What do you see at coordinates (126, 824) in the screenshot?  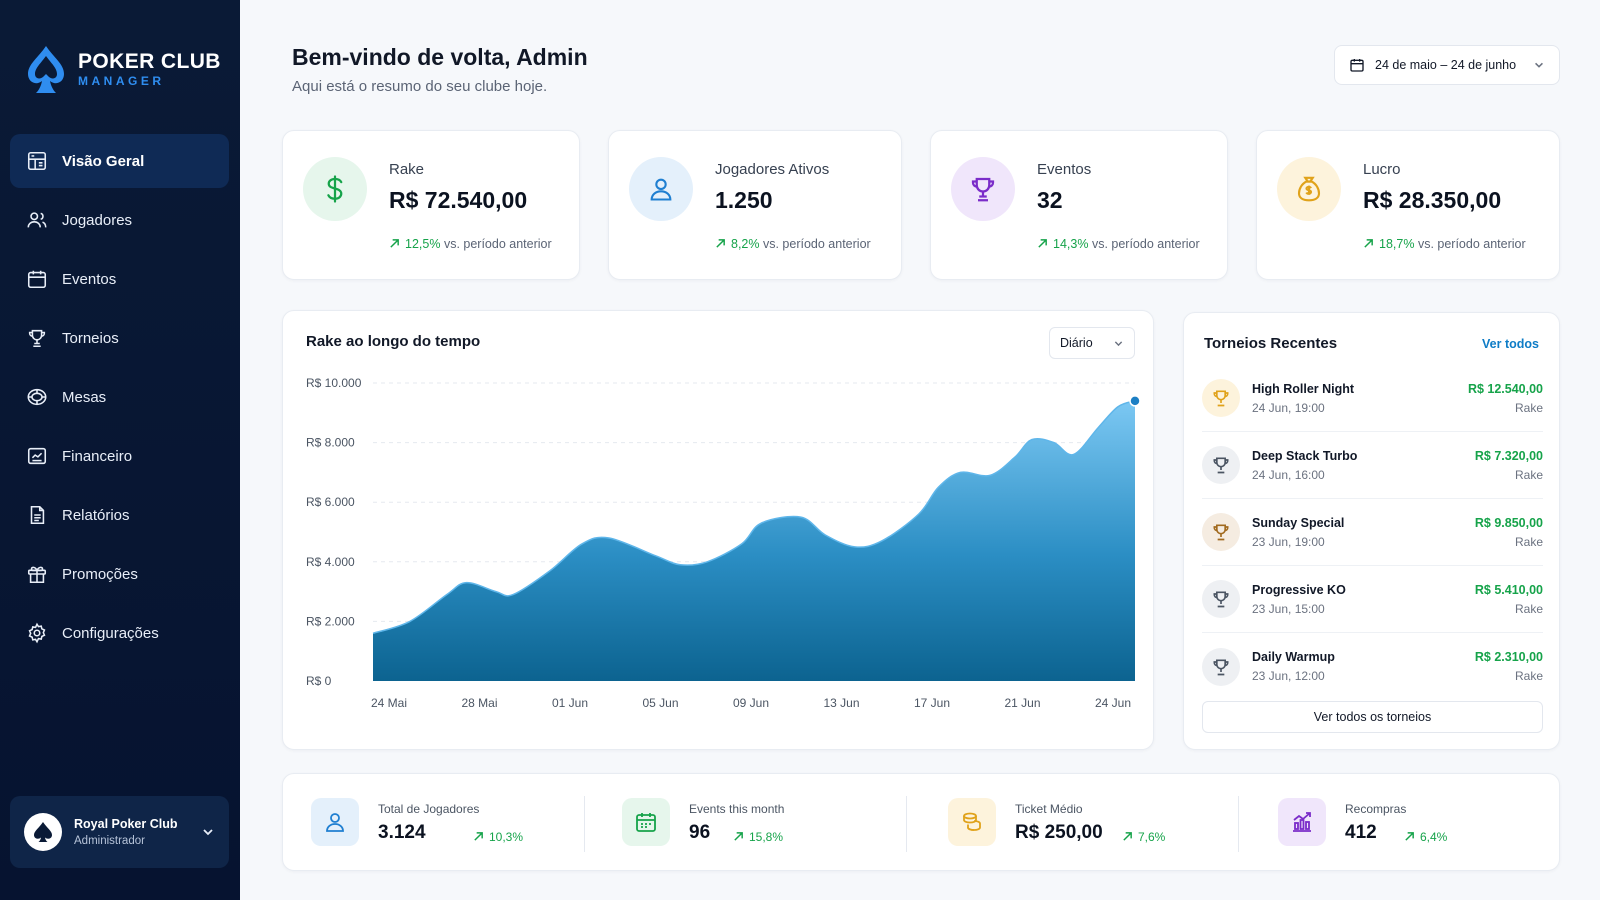 I see `club-name: Royal Poker Club` at bounding box center [126, 824].